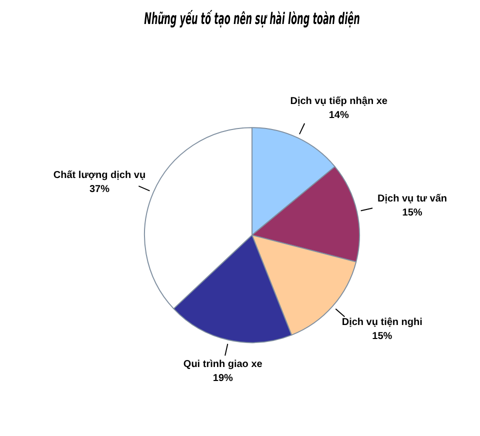  Describe the element at coordinates (223, 364) in the screenshot. I see `slice-label: Qui trình giao xe` at that location.